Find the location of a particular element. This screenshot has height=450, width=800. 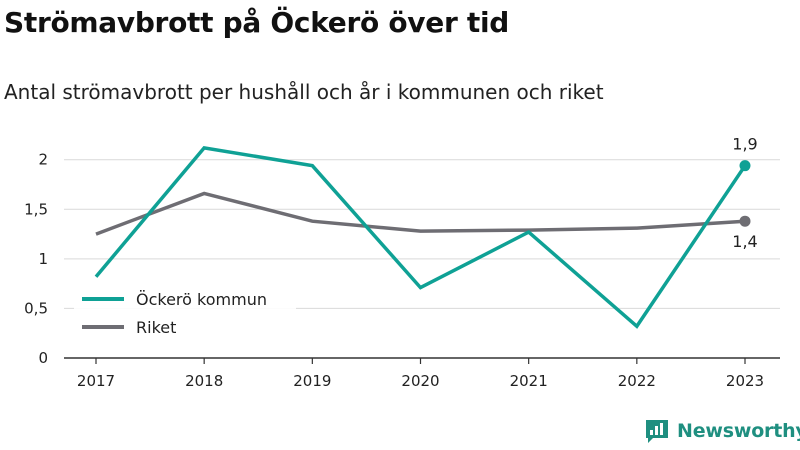

x-tick-label: 2018 is located at coordinates (204, 381).